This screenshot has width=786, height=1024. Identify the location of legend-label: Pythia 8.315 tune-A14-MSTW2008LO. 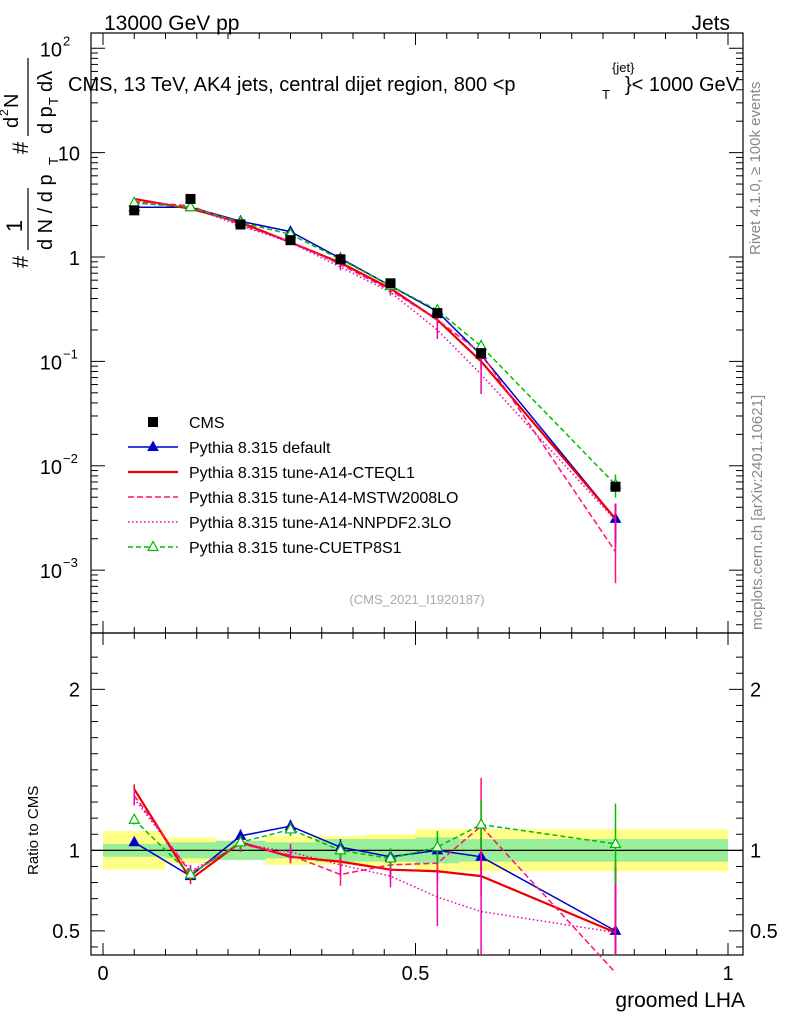
(323, 498).